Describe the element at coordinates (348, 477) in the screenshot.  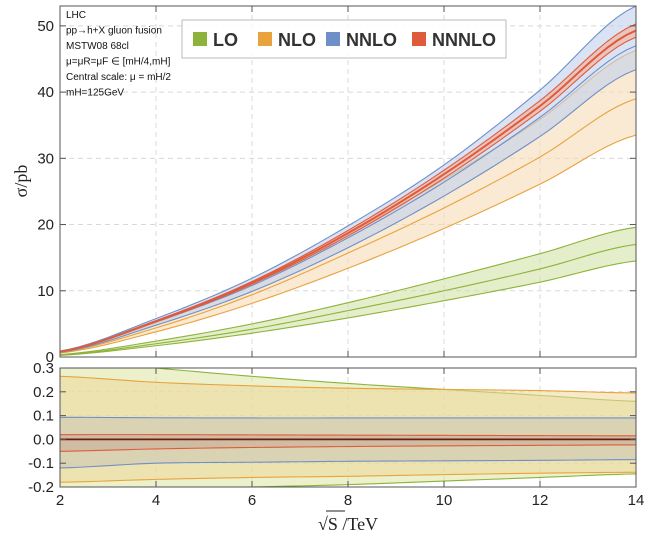
I see `nlo-lower-line` at that location.